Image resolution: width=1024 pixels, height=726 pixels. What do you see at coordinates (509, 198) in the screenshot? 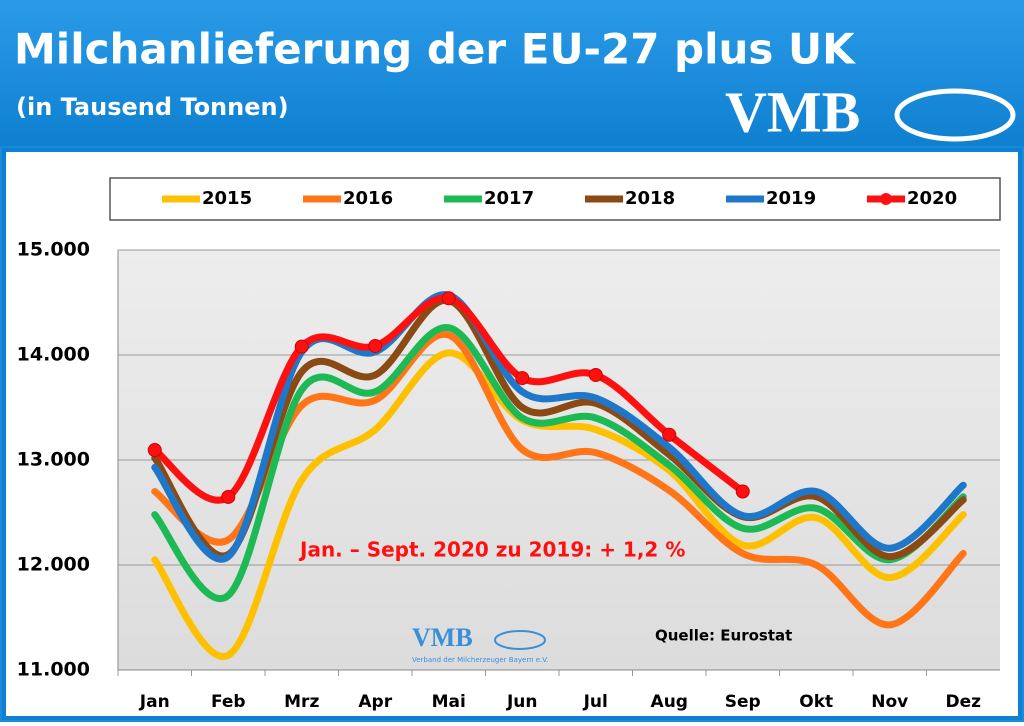
I see `legend-label: 2017` at bounding box center [509, 198].